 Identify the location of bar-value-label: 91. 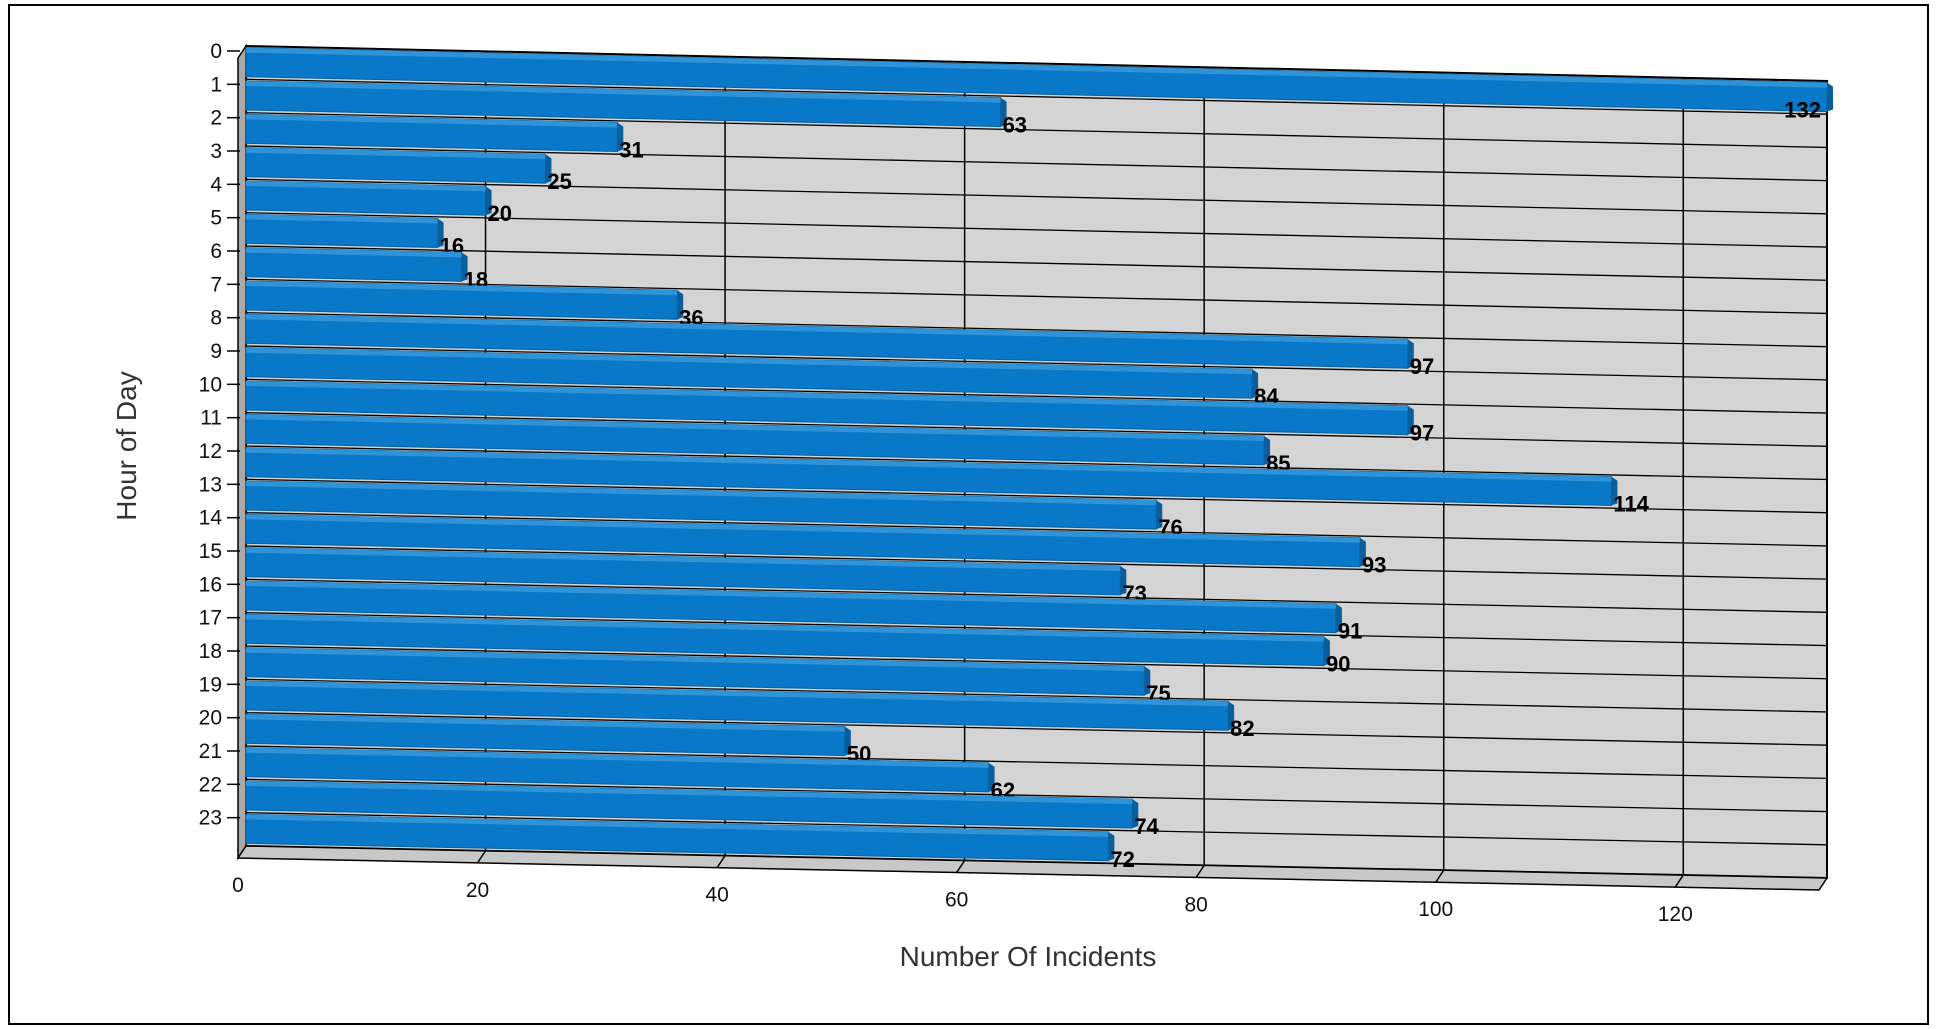
(1350, 631).